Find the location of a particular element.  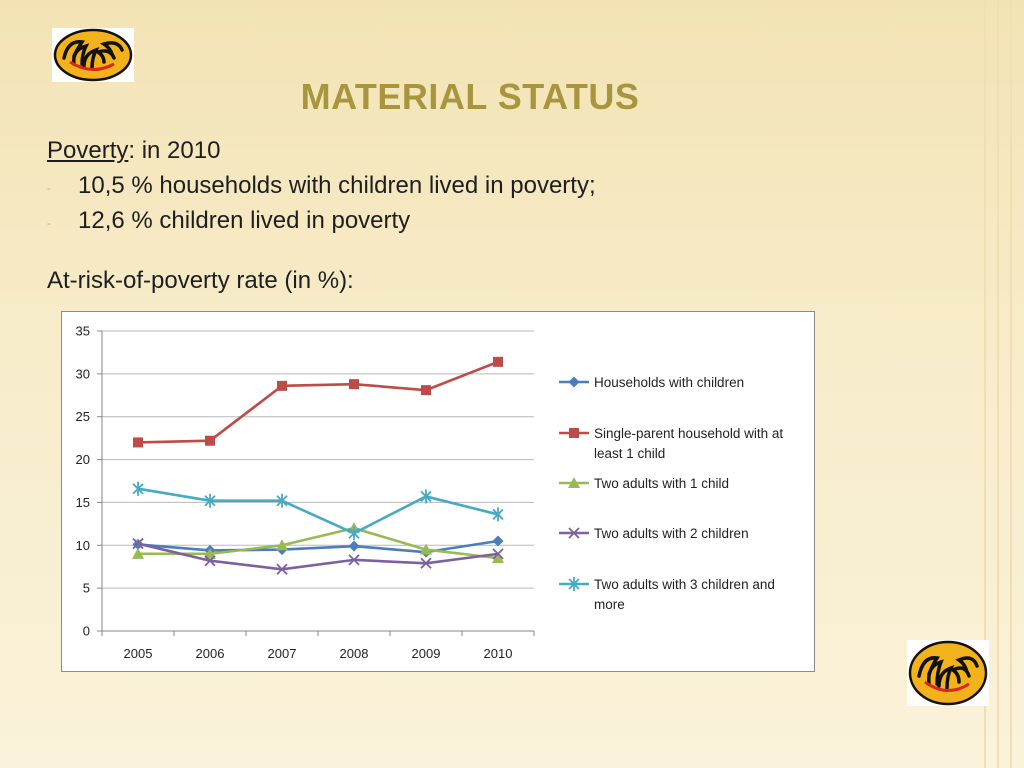

x-tick-label: 2009 is located at coordinates (426, 653).